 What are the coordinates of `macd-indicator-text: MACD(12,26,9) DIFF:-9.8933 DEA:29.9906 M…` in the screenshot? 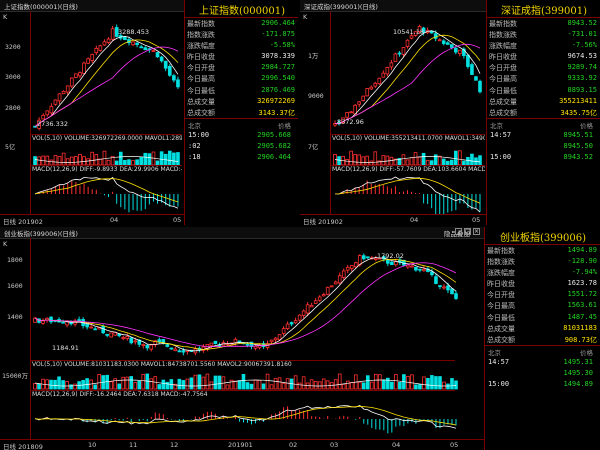 It's located at (107, 169).